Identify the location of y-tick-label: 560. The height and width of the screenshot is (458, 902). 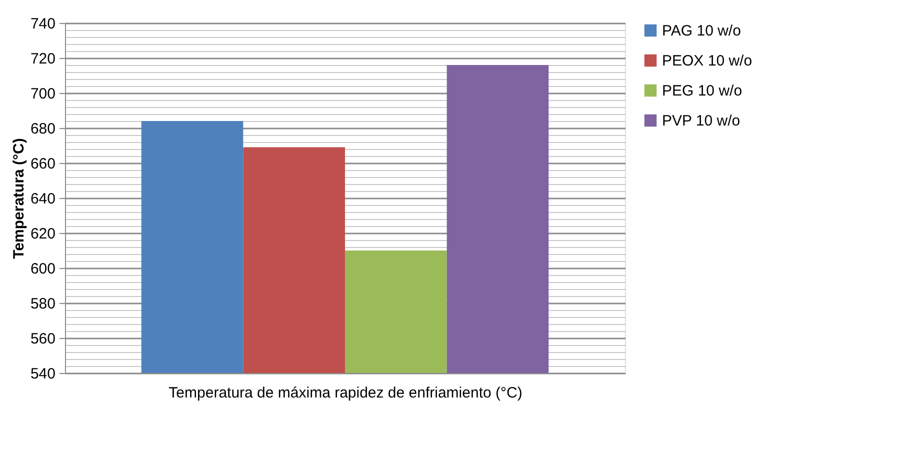
(43, 339).